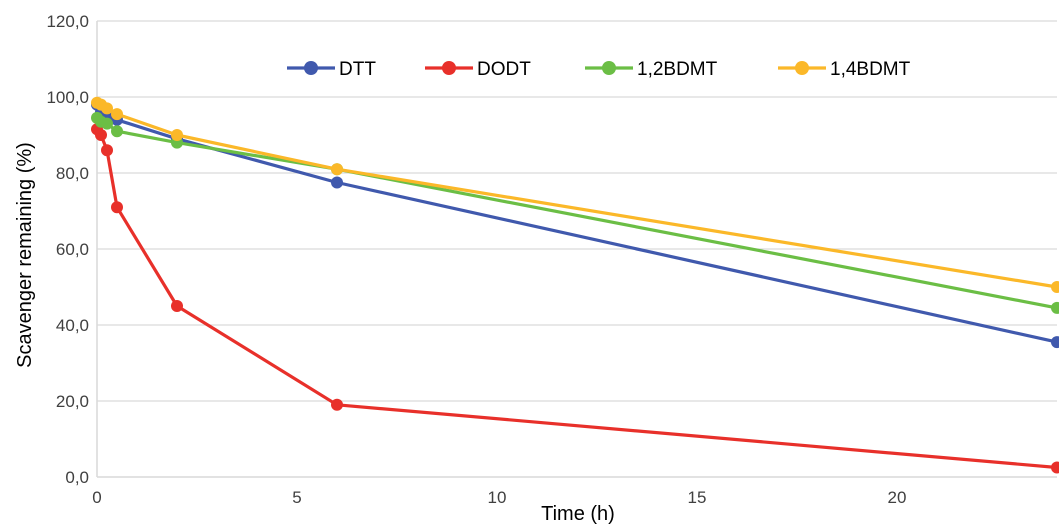  Describe the element at coordinates (578, 514) in the screenshot. I see `x-axis-title: Time (h)` at that location.